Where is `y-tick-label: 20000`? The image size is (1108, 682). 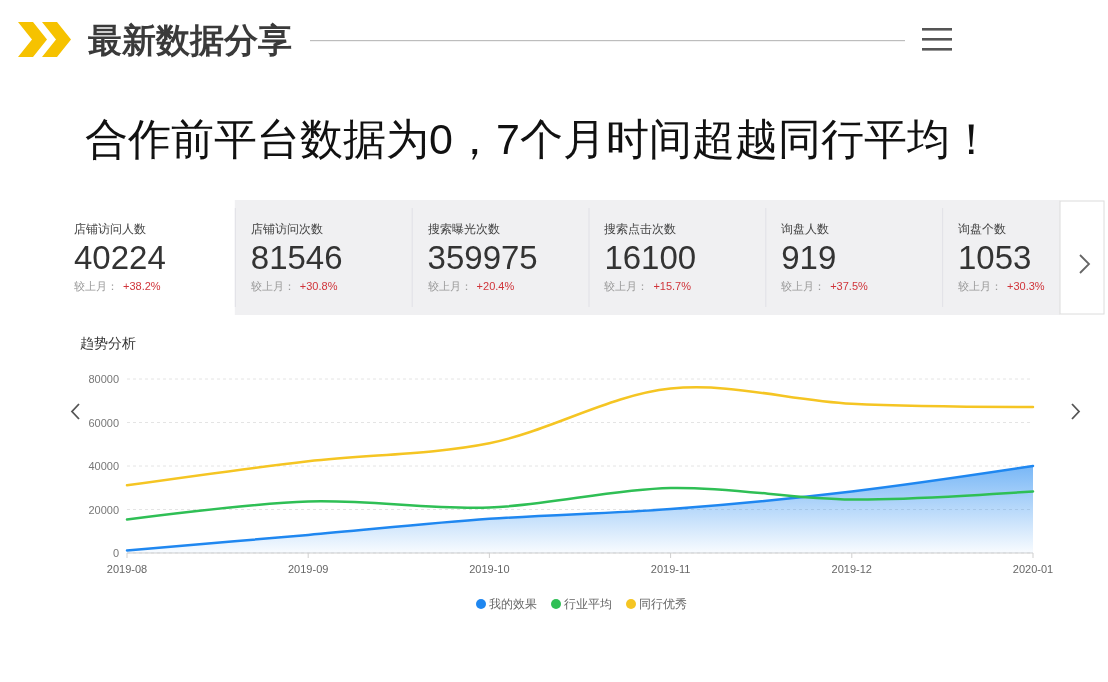
y-tick-label: 20000 is located at coordinates (103, 509).